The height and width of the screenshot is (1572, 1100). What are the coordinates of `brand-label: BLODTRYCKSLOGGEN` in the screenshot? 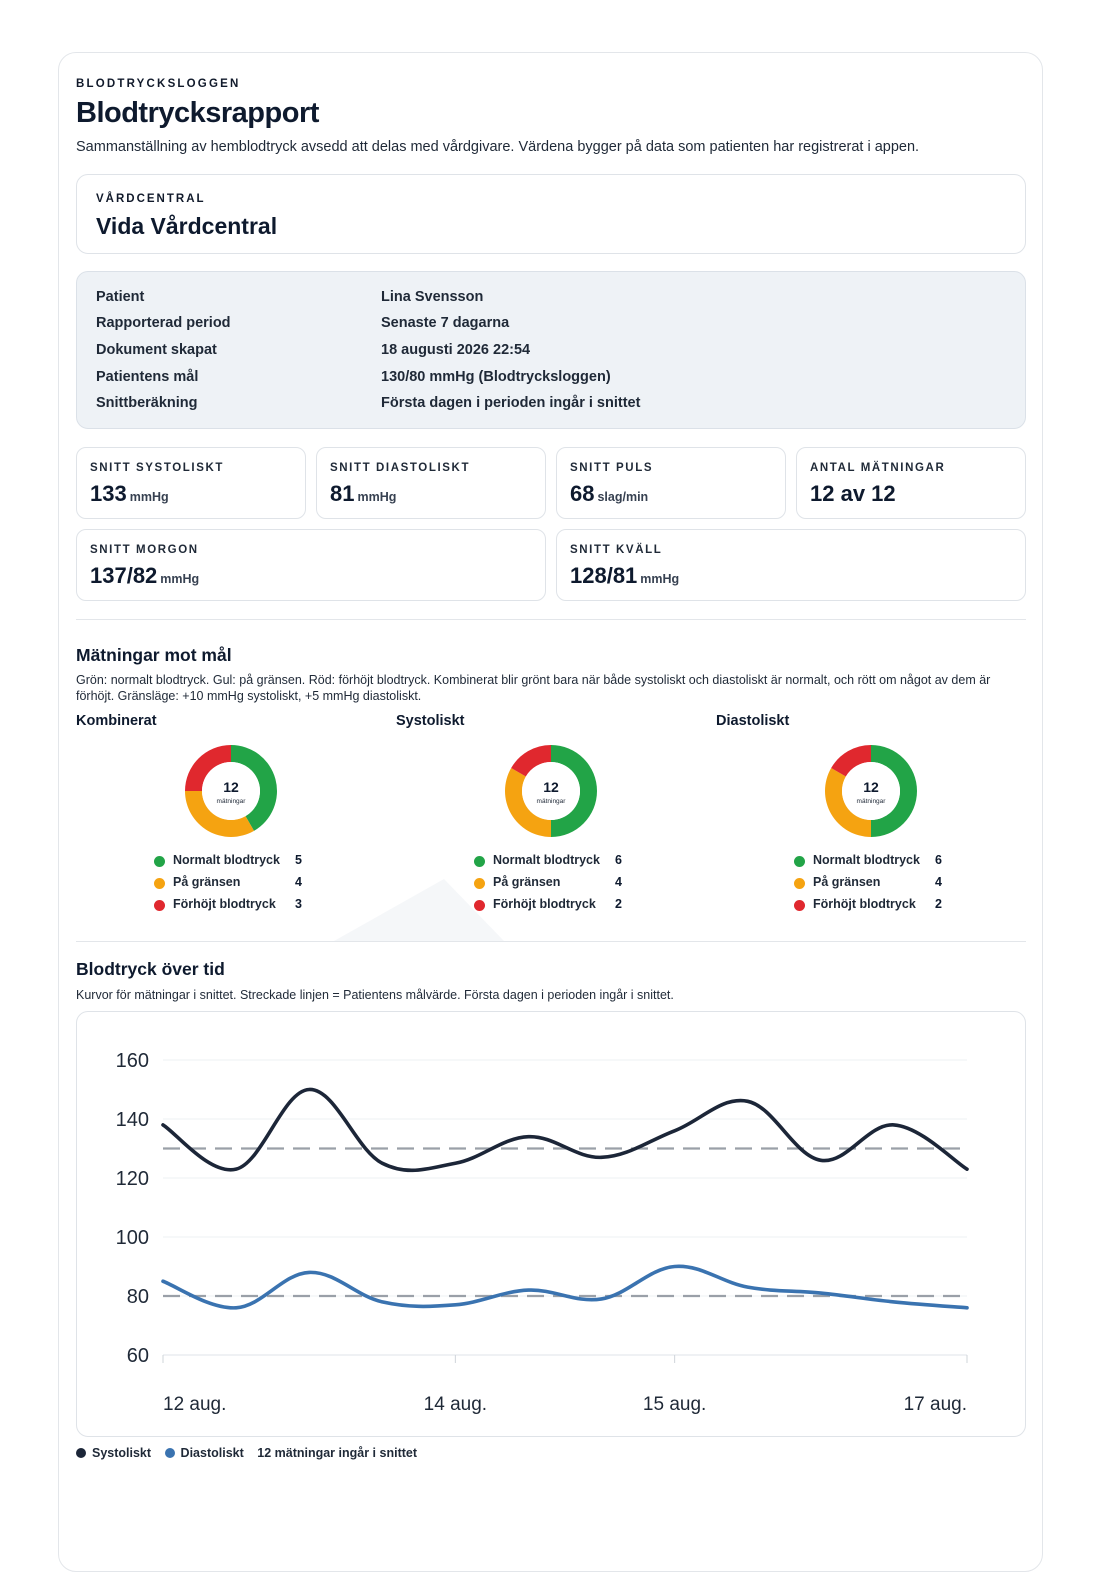 It's located at (158, 84).